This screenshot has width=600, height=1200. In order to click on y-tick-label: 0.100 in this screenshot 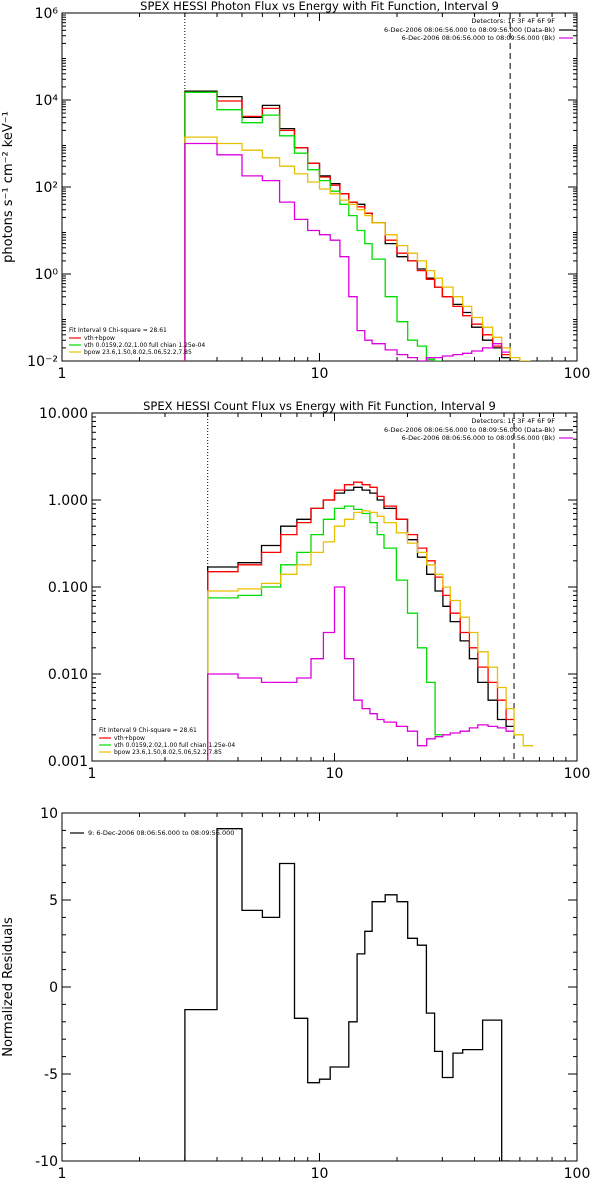, I will do `click(68, 588)`.